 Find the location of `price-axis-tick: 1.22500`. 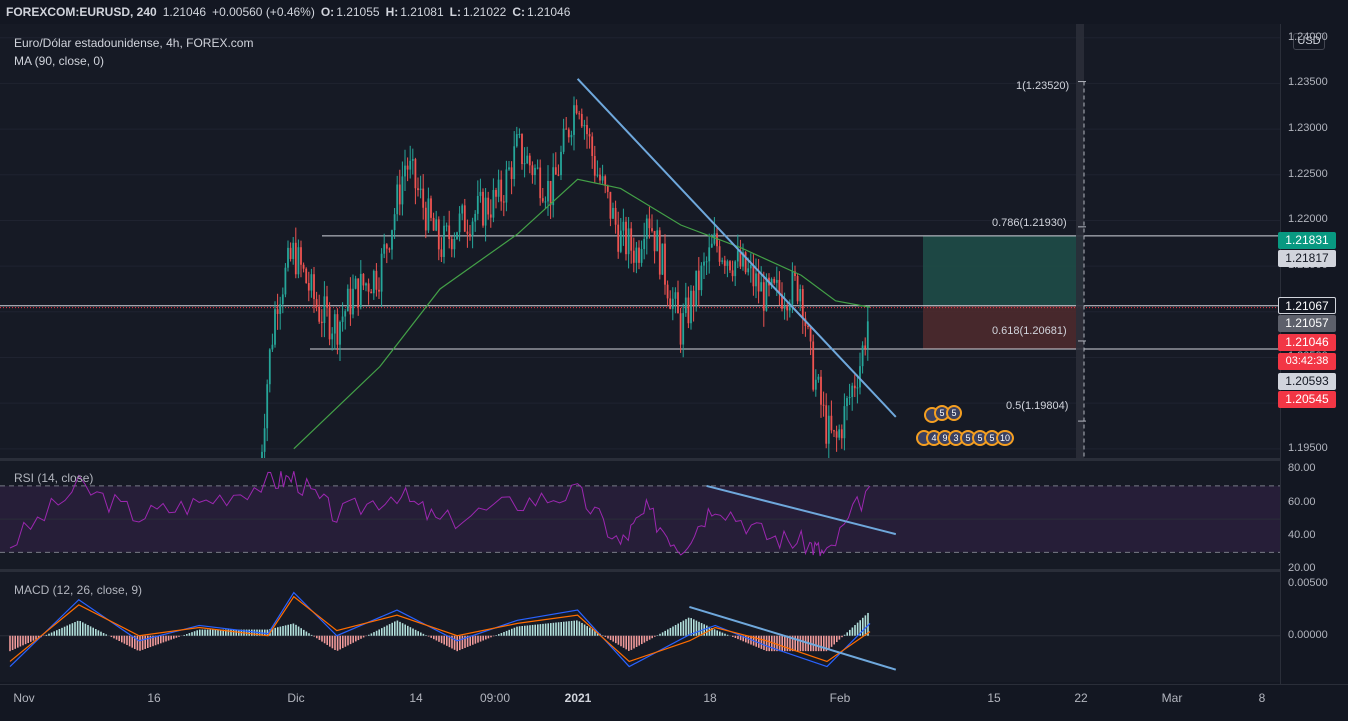

price-axis-tick: 1.22500 is located at coordinates (1308, 173).